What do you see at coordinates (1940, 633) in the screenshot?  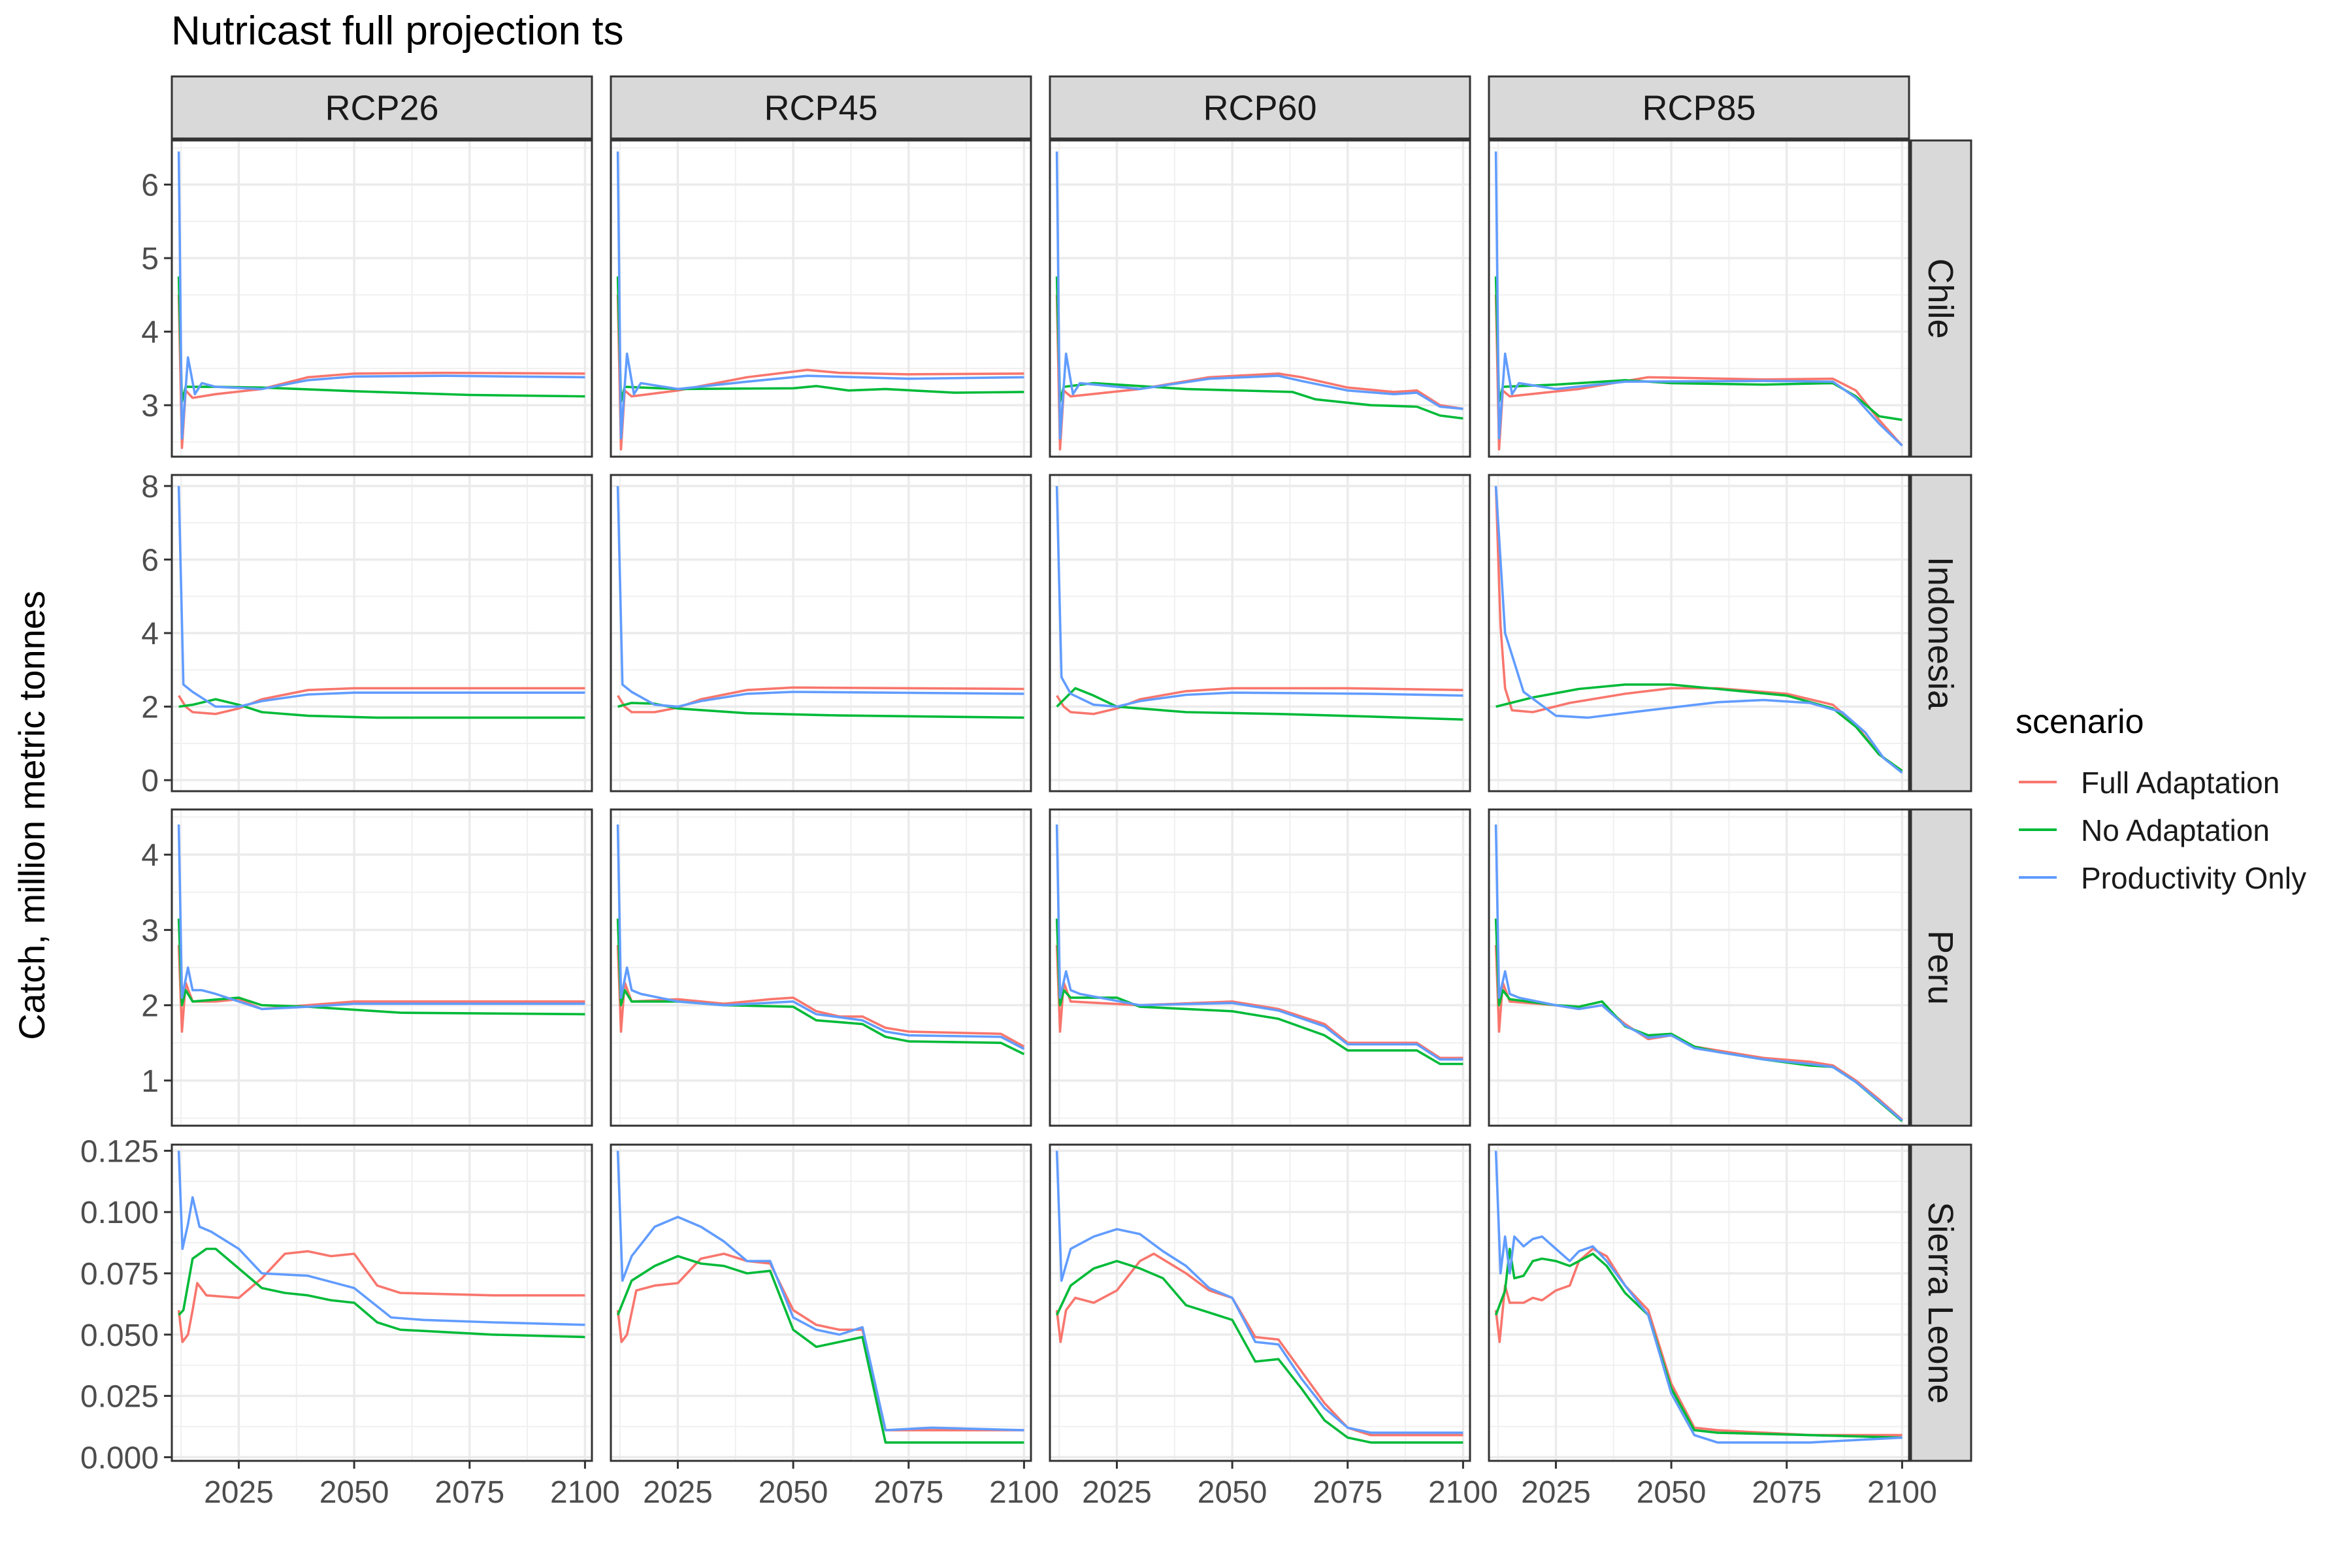 I see `strip-label-indonesia: Indonesia` at bounding box center [1940, 633].